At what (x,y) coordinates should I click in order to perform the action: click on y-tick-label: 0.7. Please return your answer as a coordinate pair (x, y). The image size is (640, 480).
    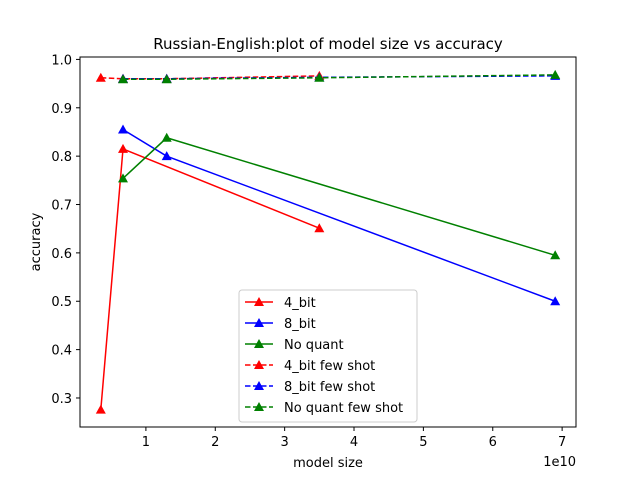
    Looking at the image, I should click on (61, 206).